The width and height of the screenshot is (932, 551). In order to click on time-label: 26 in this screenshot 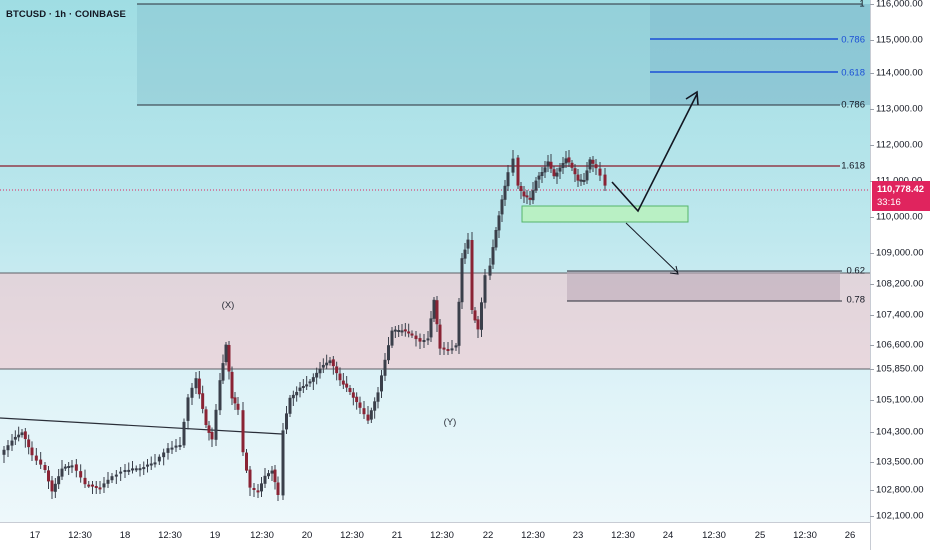, I will do `click(850, 535)`.